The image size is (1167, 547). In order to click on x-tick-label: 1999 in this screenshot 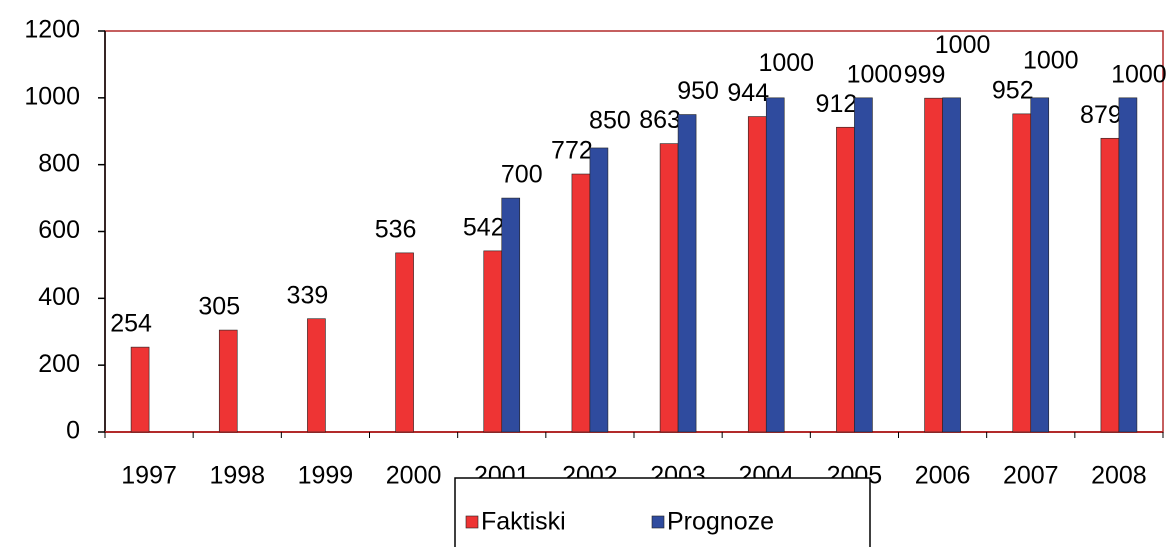, I will do `click(326, 476)`.